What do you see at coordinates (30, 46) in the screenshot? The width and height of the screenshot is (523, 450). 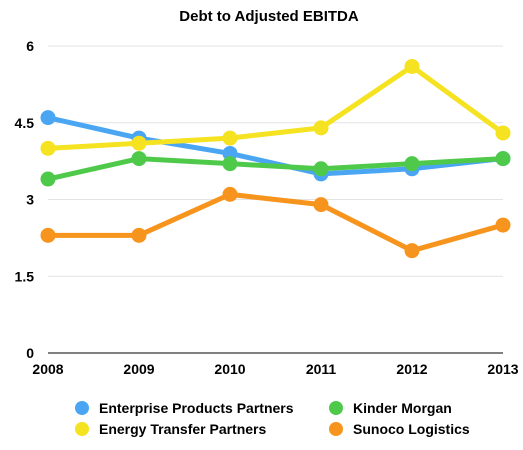 I see `y-tick-label: 6` at bounding box center [30, 46].